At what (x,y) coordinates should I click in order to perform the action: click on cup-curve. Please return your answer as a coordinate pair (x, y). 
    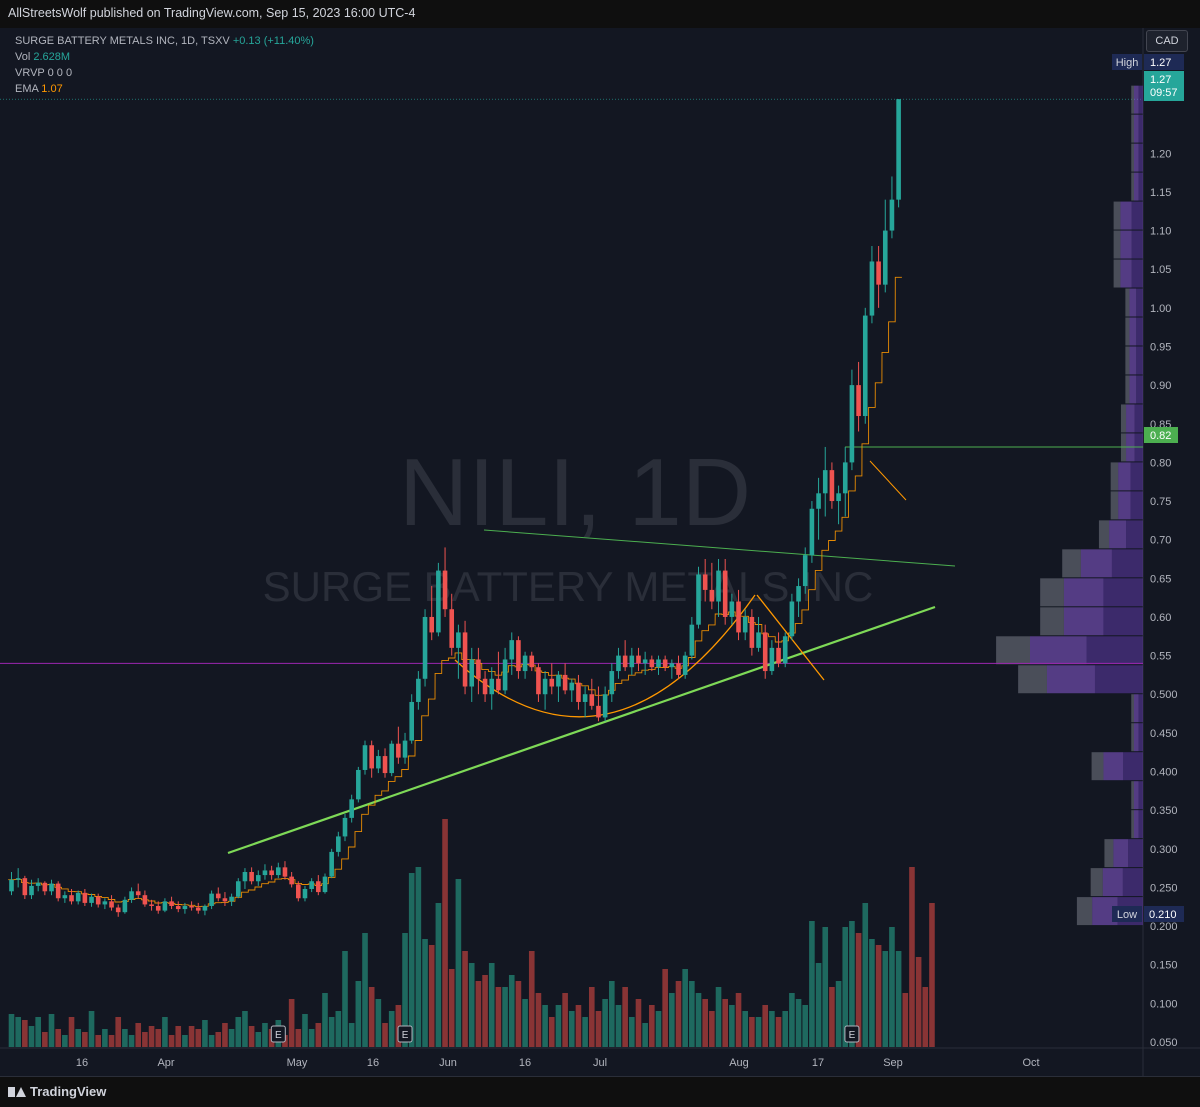
    Looking at the image, I should click on (605, 656).